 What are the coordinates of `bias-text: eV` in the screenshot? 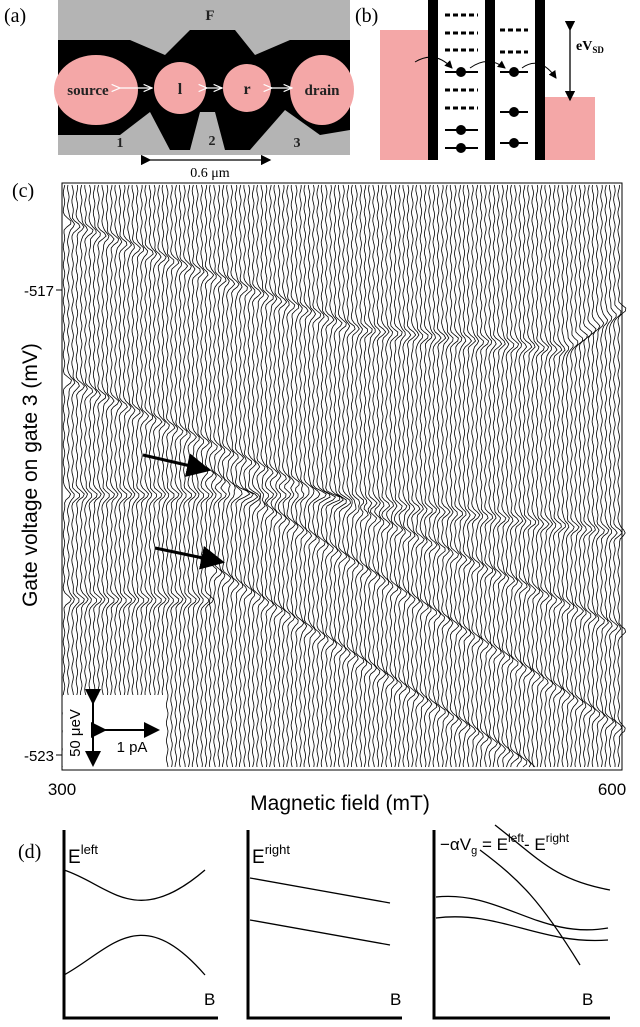 It's located at (584, 46).